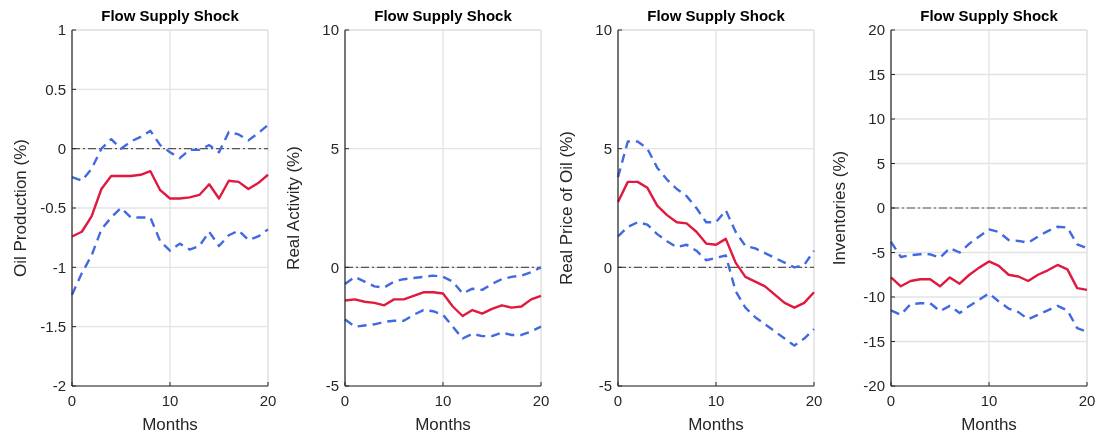  I want to click on y-axis-title: Inventories (%), so click(839, 208).